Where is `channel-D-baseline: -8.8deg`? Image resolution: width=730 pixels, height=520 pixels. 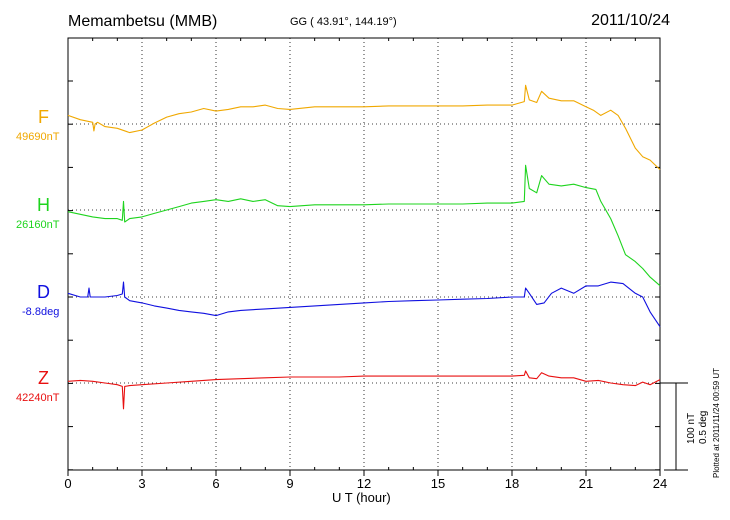
channel-D-baseline: -8.8deg is located at coordinates (41, 312).